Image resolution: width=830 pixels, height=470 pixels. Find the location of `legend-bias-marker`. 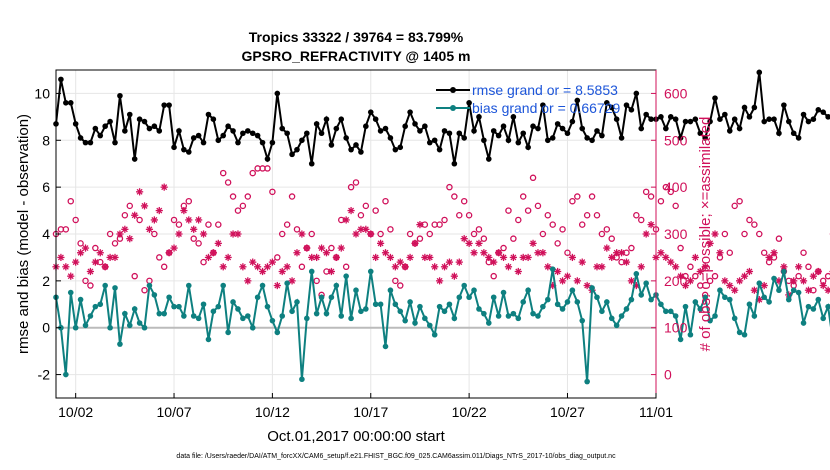

legend-bias-marker is located at coordinates (453, 108).